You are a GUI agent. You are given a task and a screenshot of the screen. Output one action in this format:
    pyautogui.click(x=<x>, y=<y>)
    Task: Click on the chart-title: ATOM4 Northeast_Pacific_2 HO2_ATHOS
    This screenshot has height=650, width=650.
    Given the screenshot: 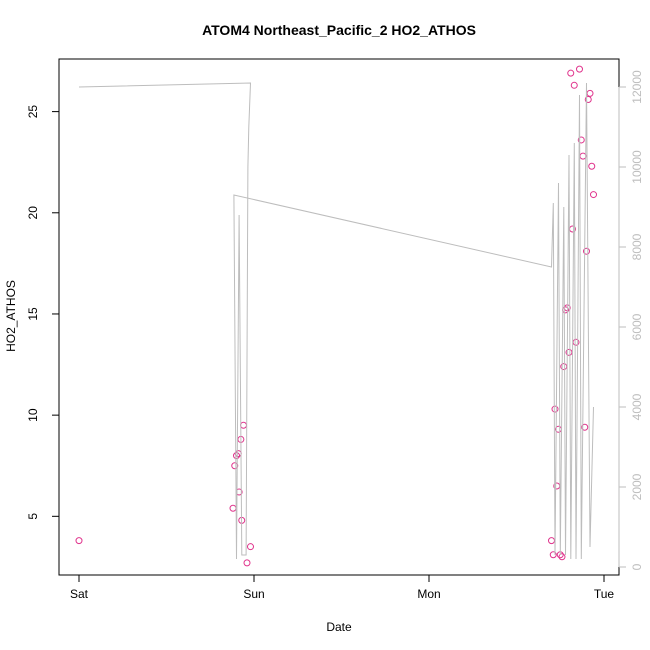 What is the action you would take?
    pyautogui.click(x=339, y=30)
    